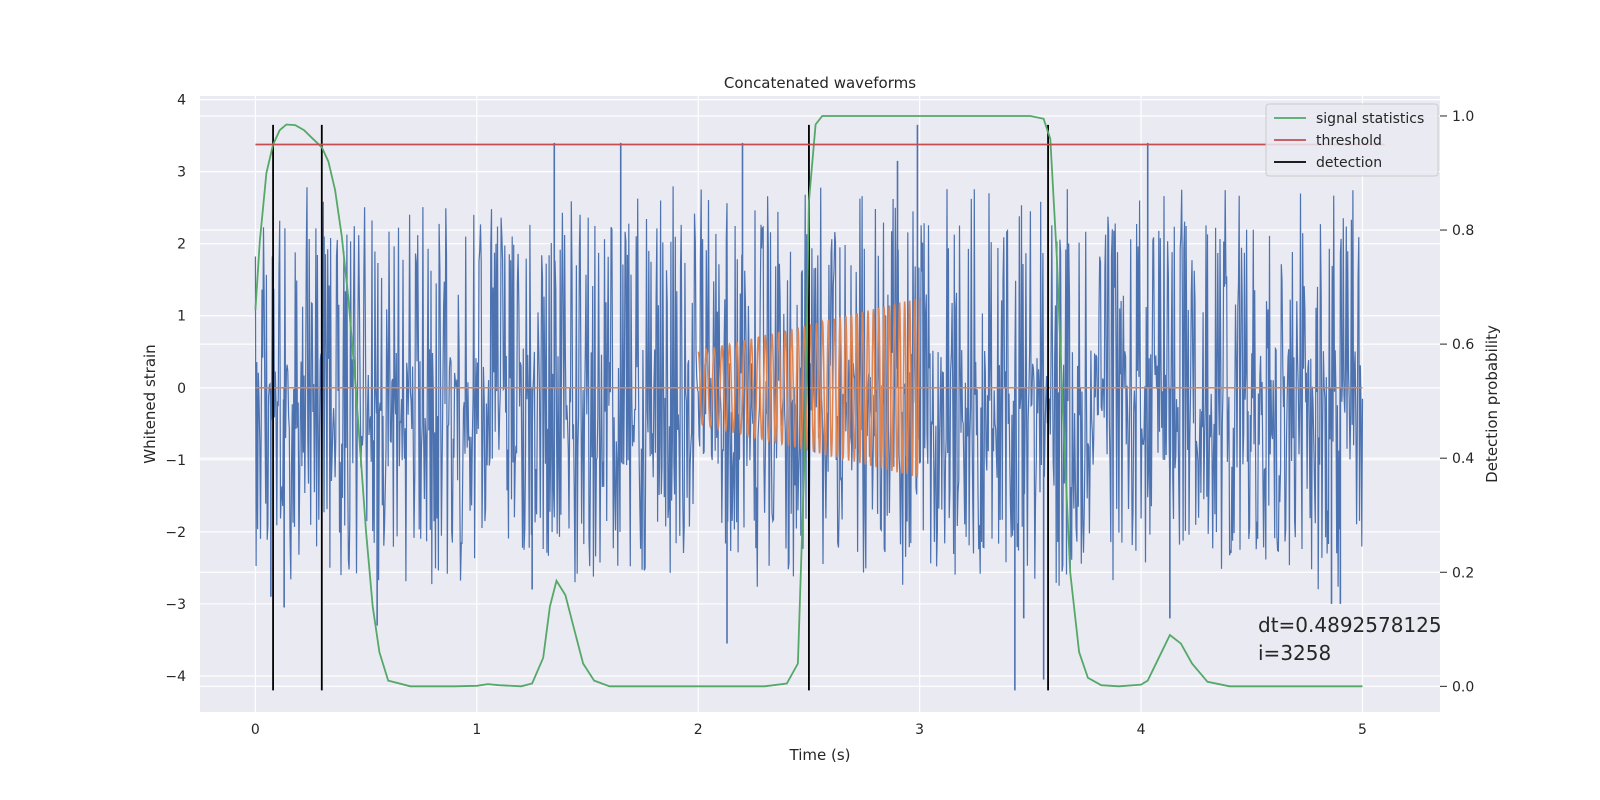 Image resolution: width=1600 pixels, height=800 pixels. Describe the element at coordinates (175, 461) in the screenshot. I see `y-left-tick-label: −1` at that location.